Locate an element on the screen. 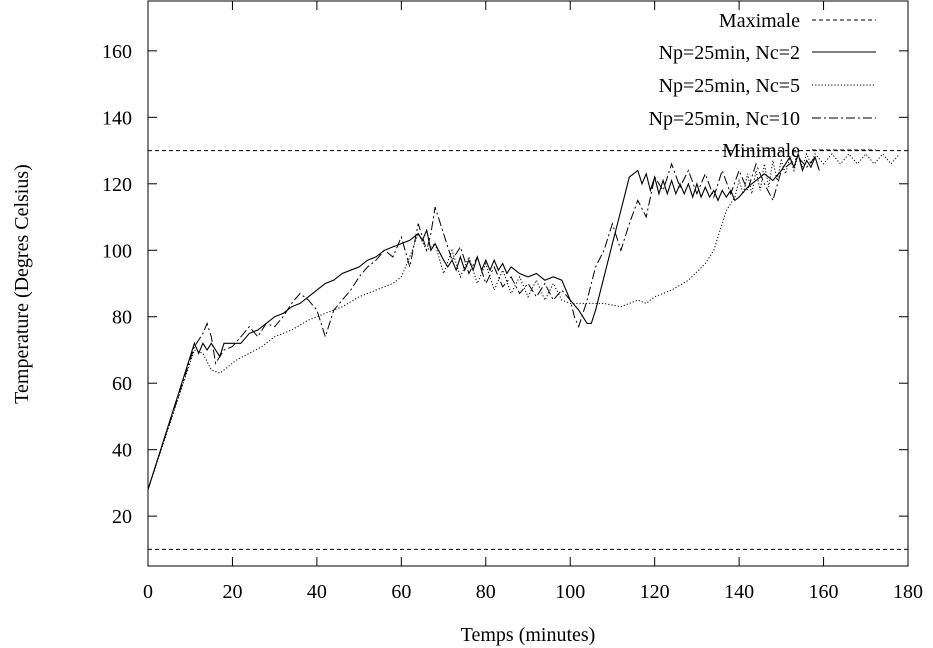 Image resolution: width=933 pixels, height=648 pixels. x-tick-label: 120 is located at coordinates (655, 592).